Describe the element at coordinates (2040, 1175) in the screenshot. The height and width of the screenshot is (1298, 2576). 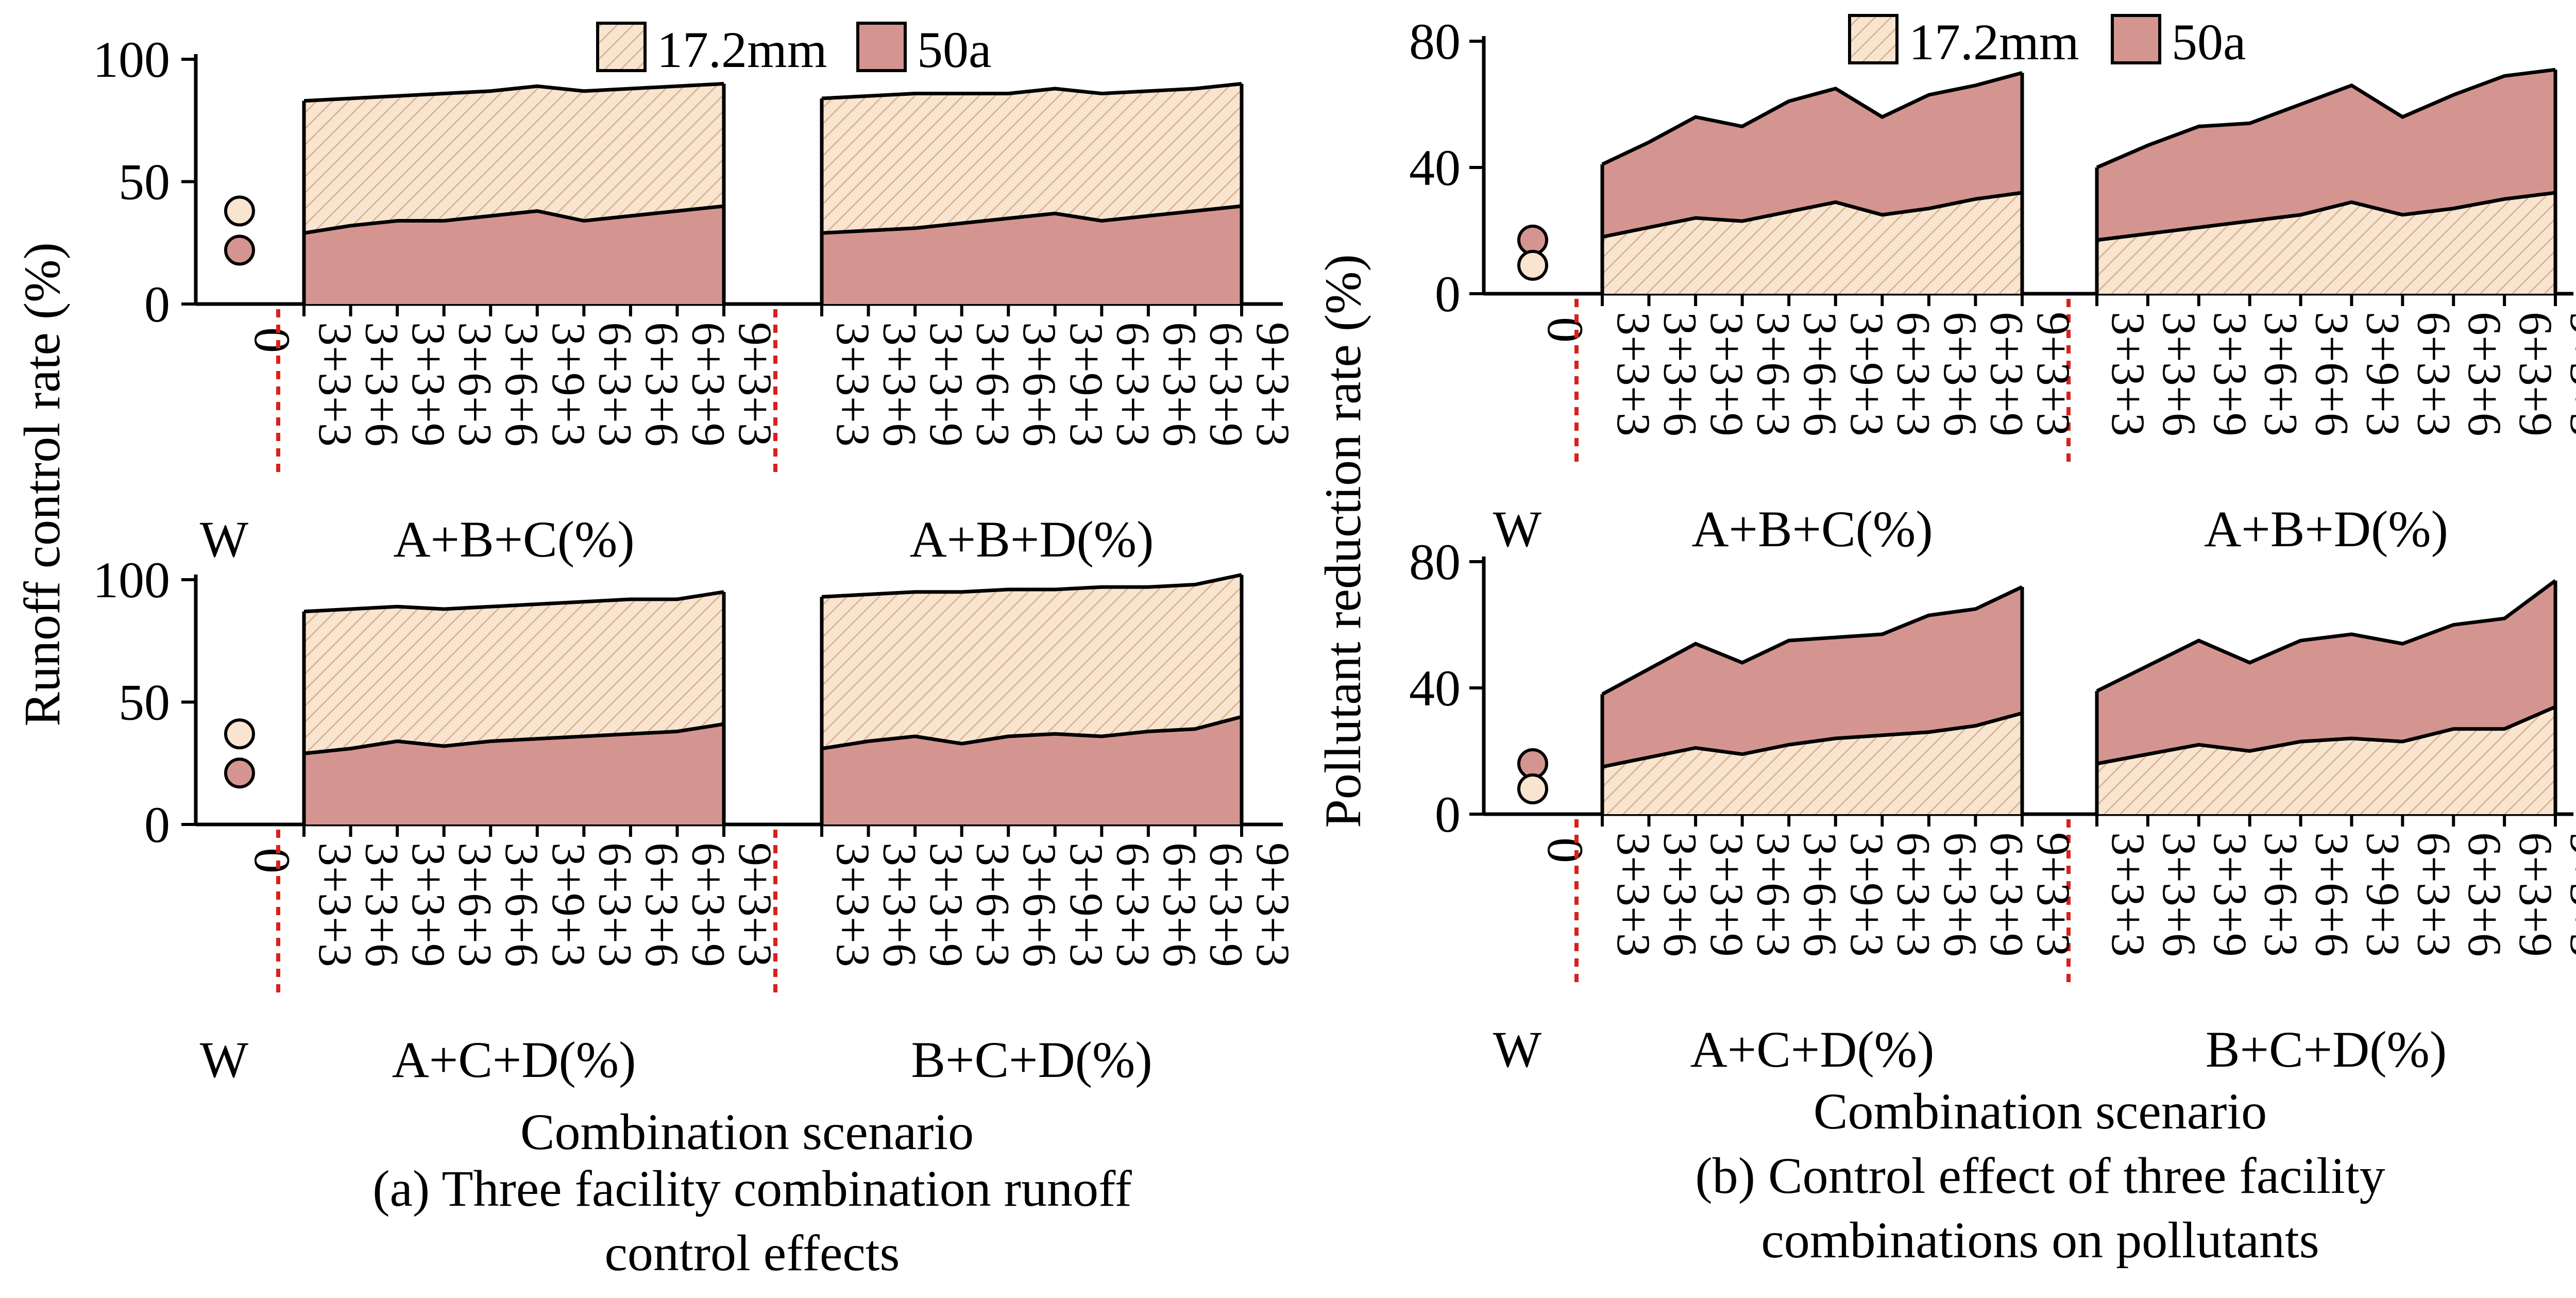
I see `panel-b-caption-line-1: (b) Control effect of three facility` at that location.